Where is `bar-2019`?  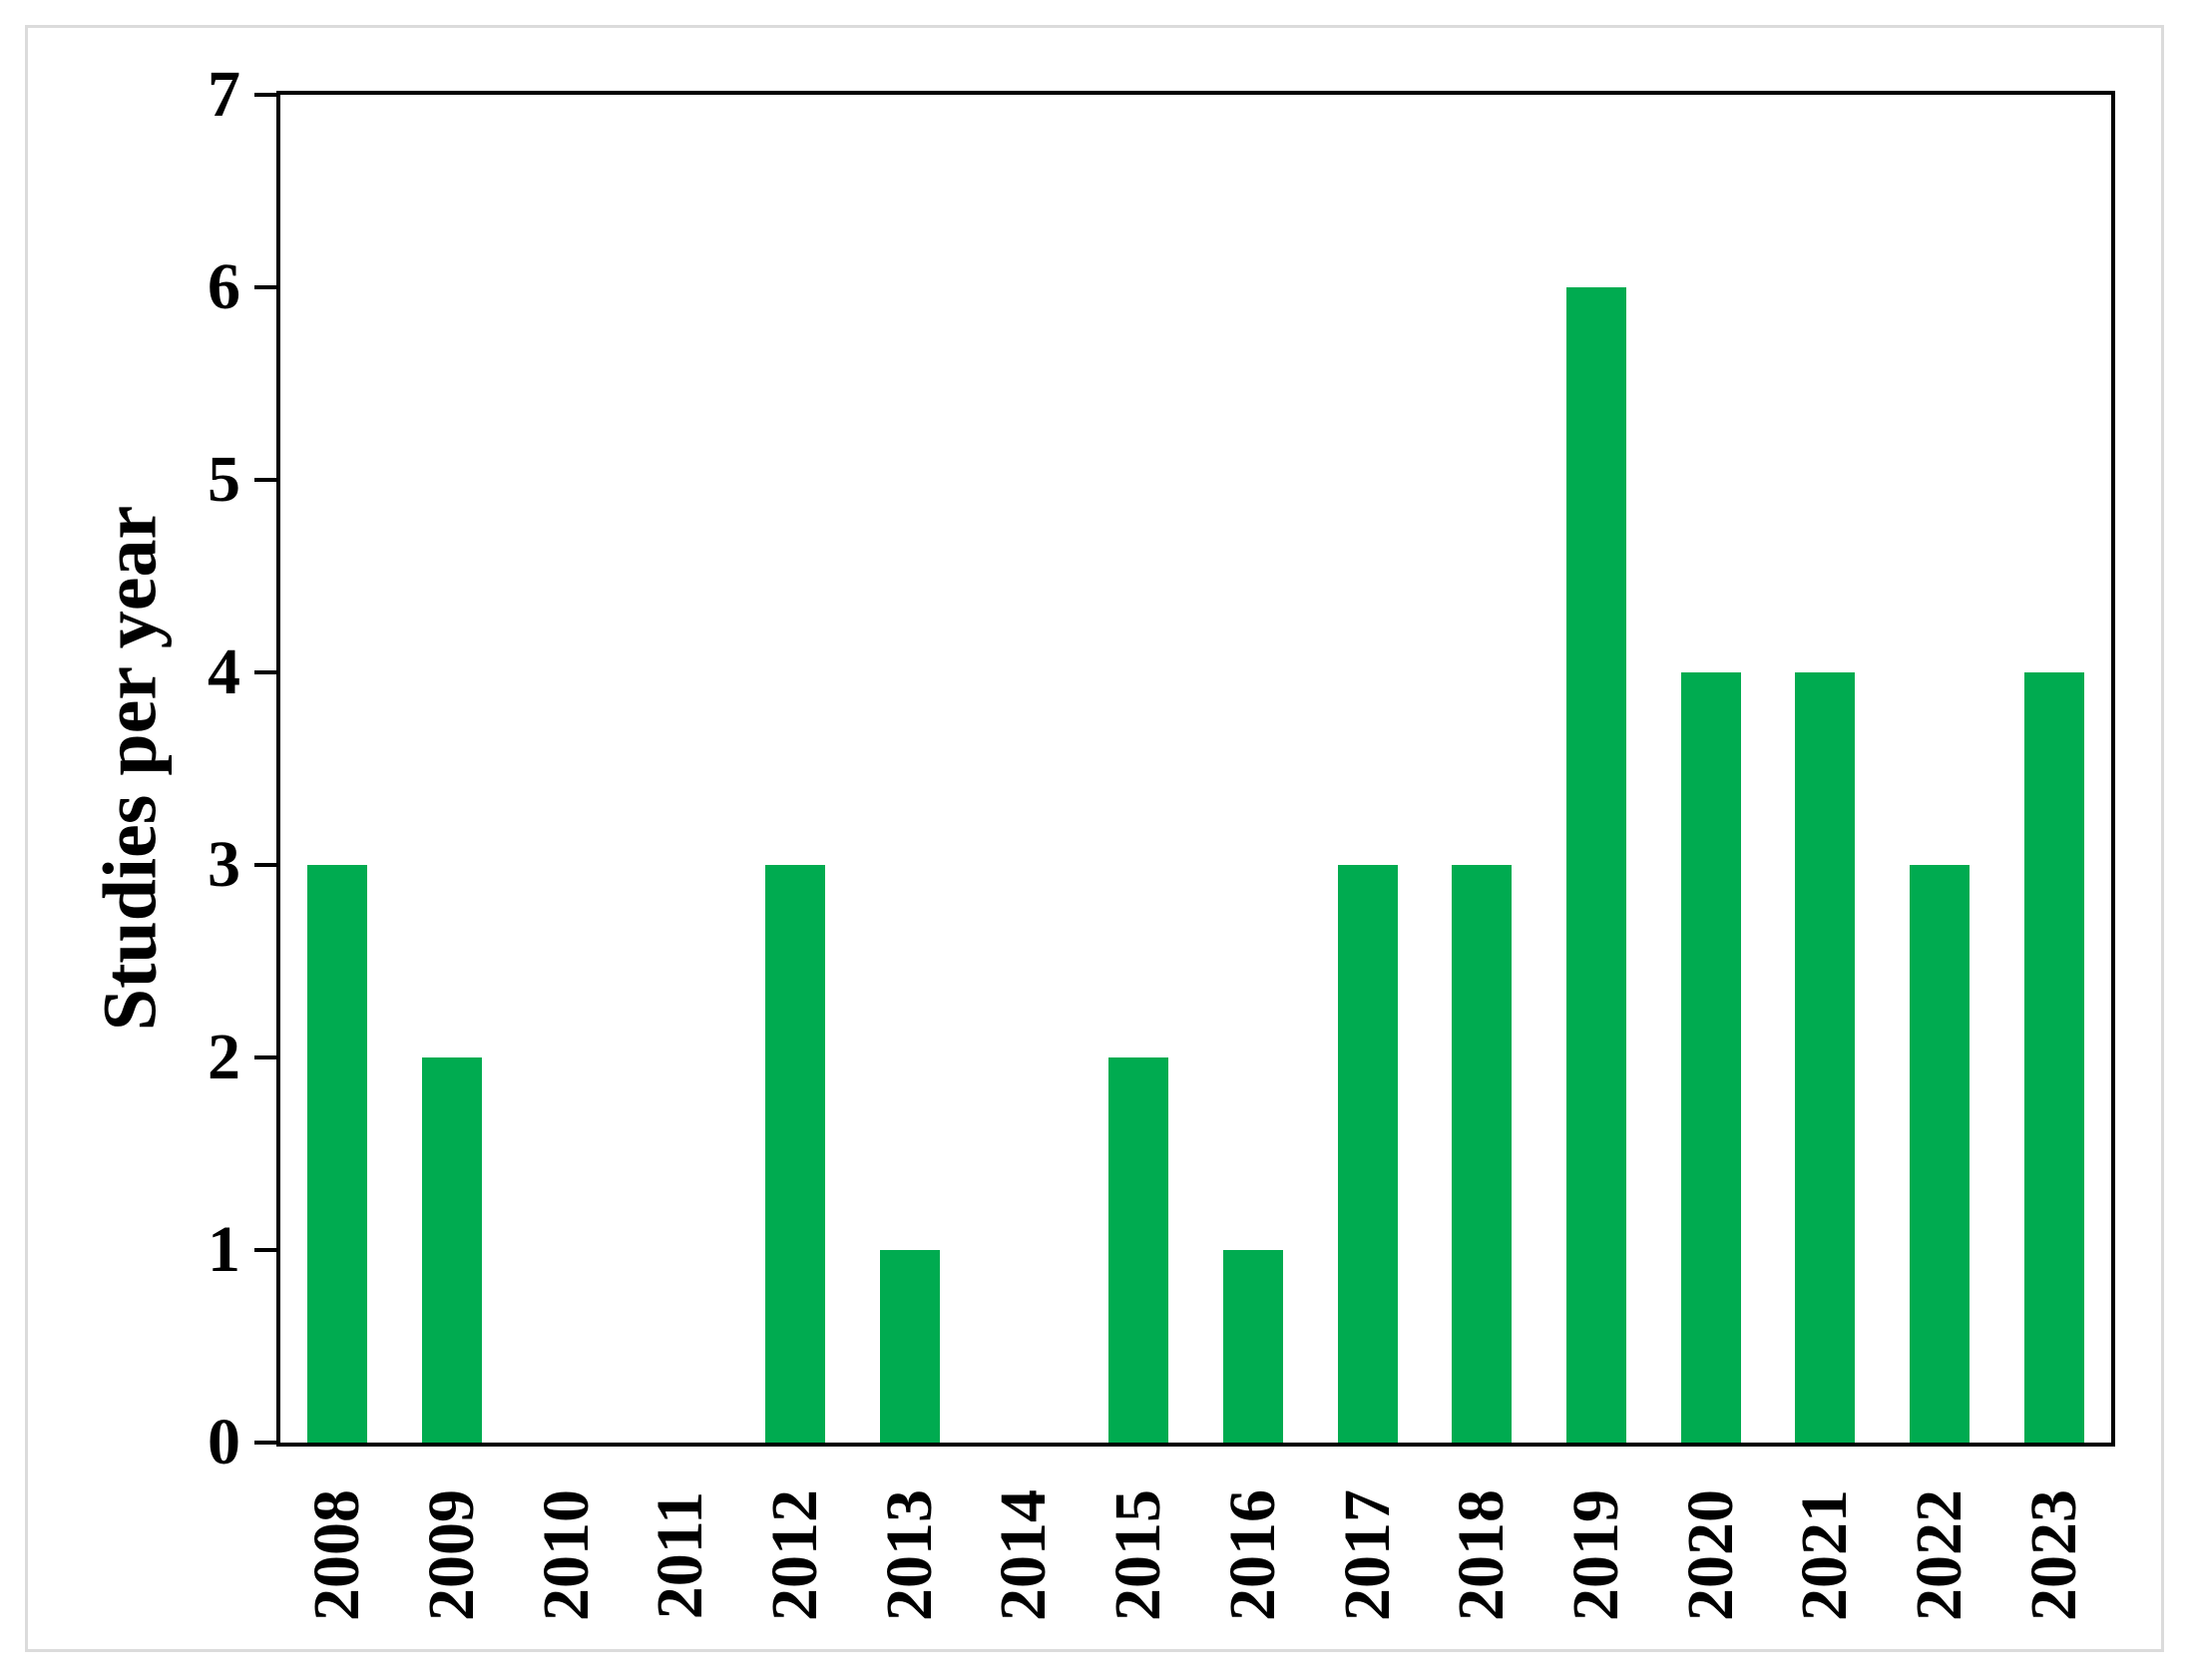
bar-2019 is located at coordinates (1595, 865).